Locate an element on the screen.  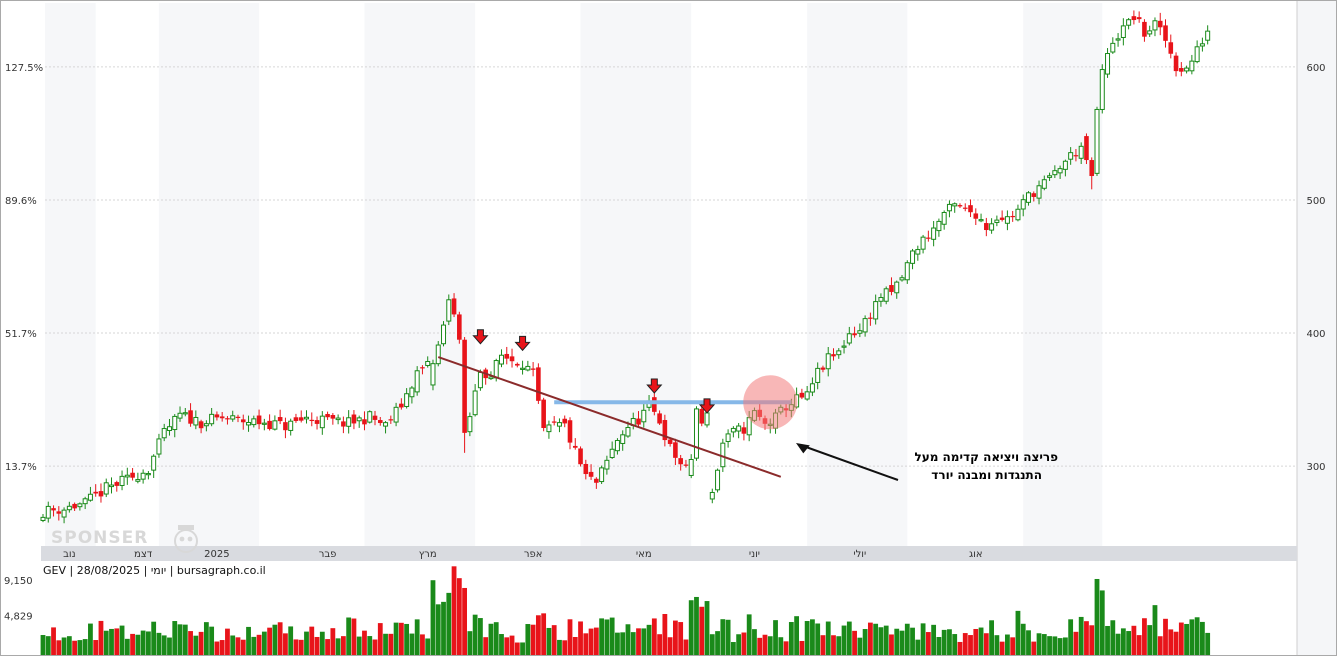
watermark-logo-hat is located at coordinates (186, 527).